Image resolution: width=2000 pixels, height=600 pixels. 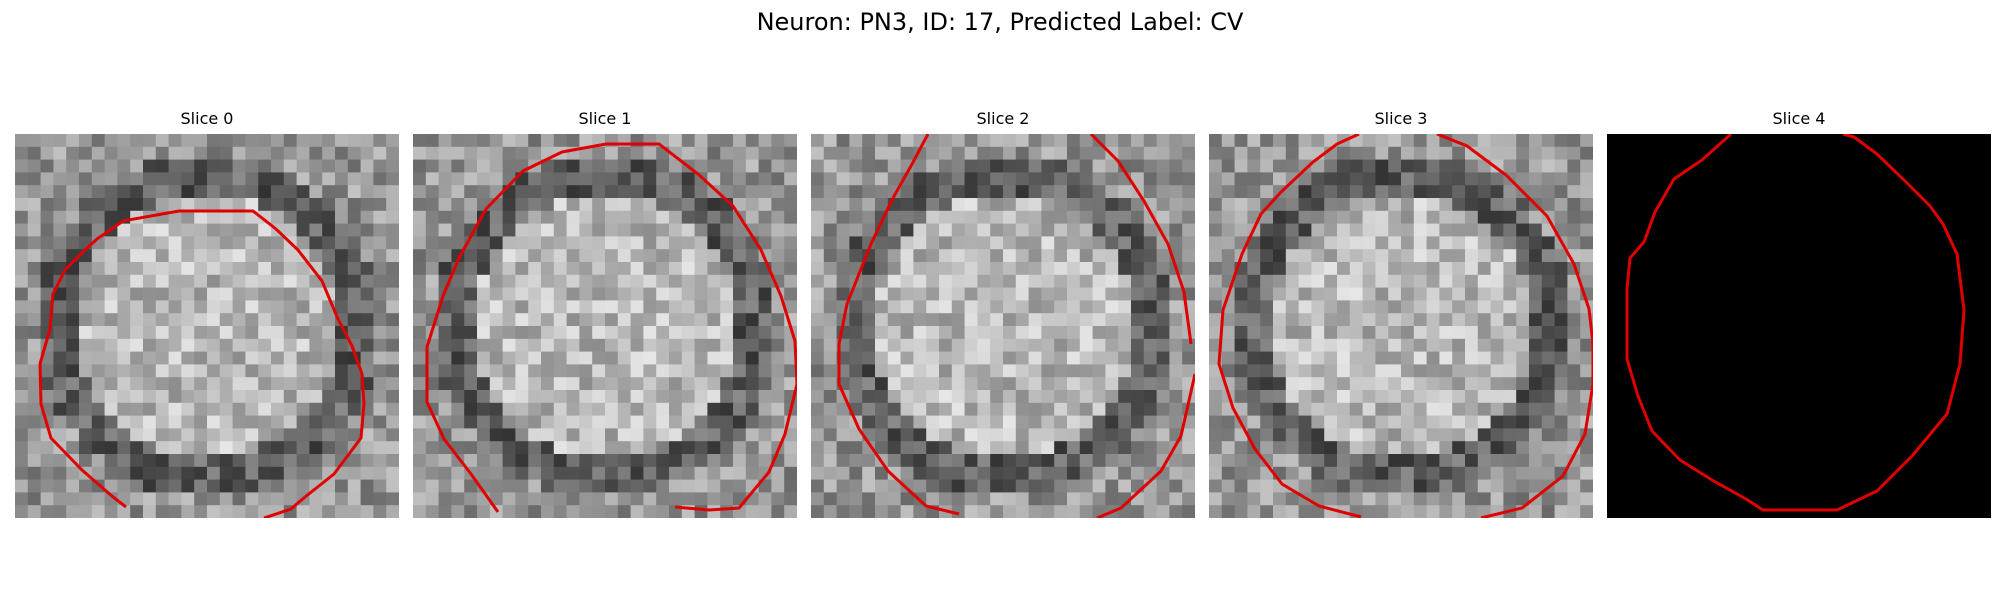 I want to click on slice-mask-image, so click(x=1799, y=326).